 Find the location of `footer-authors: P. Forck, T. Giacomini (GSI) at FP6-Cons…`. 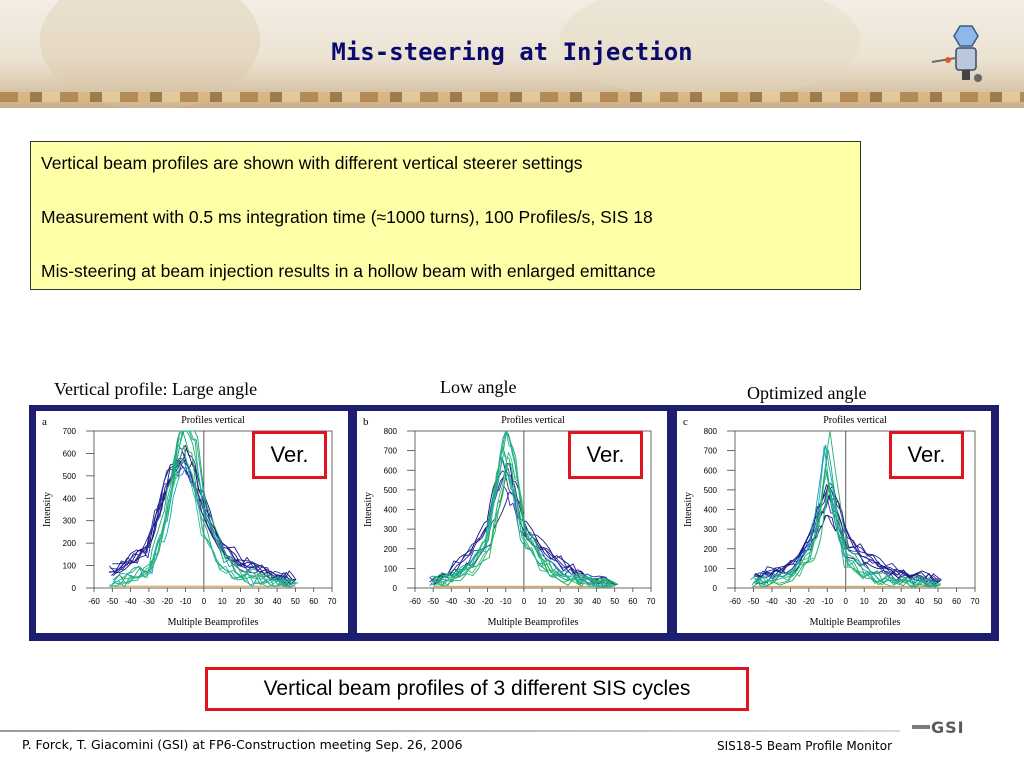

footer-authors: P. Forck, T. Giacomini (GSI) at FP6-Cons… is located at coordinates (242, 744).